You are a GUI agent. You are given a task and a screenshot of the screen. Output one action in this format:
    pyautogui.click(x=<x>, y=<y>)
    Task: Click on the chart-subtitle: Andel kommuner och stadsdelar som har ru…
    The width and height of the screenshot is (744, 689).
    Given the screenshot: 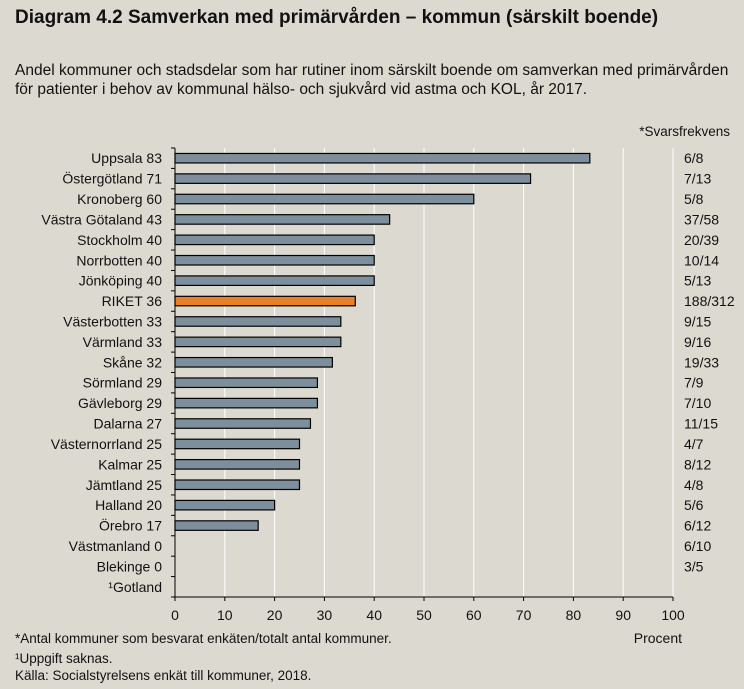 What is the action you would take?
    pyautogui.click(x=372, y=80)
    